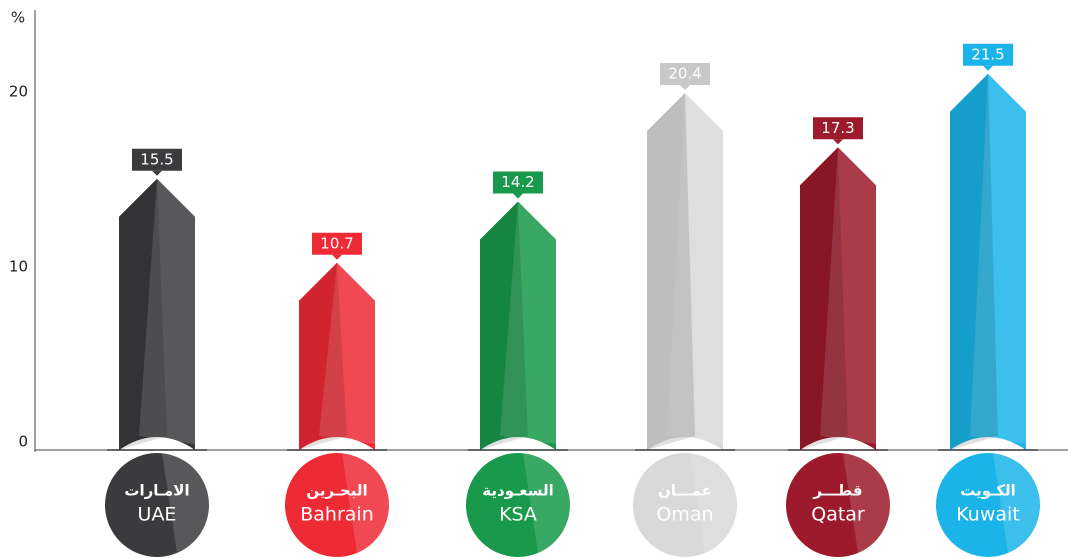 This screenshot has width=1068, height=559. I want to click on category-label-ar: عمـــان, so click(685, 491).